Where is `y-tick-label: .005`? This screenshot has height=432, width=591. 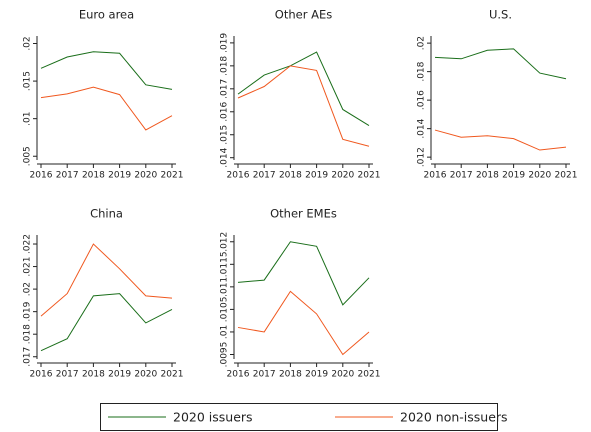 y-tick-label: .005 is located at coordinates (28, 156).